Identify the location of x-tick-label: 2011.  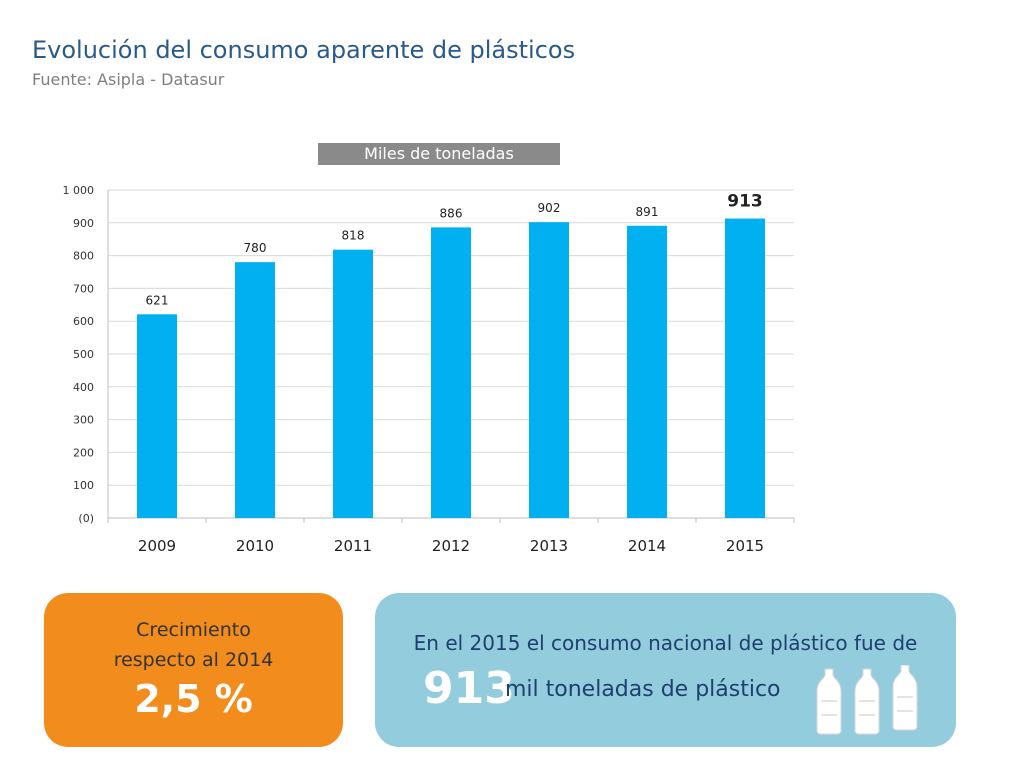
(353, 546).